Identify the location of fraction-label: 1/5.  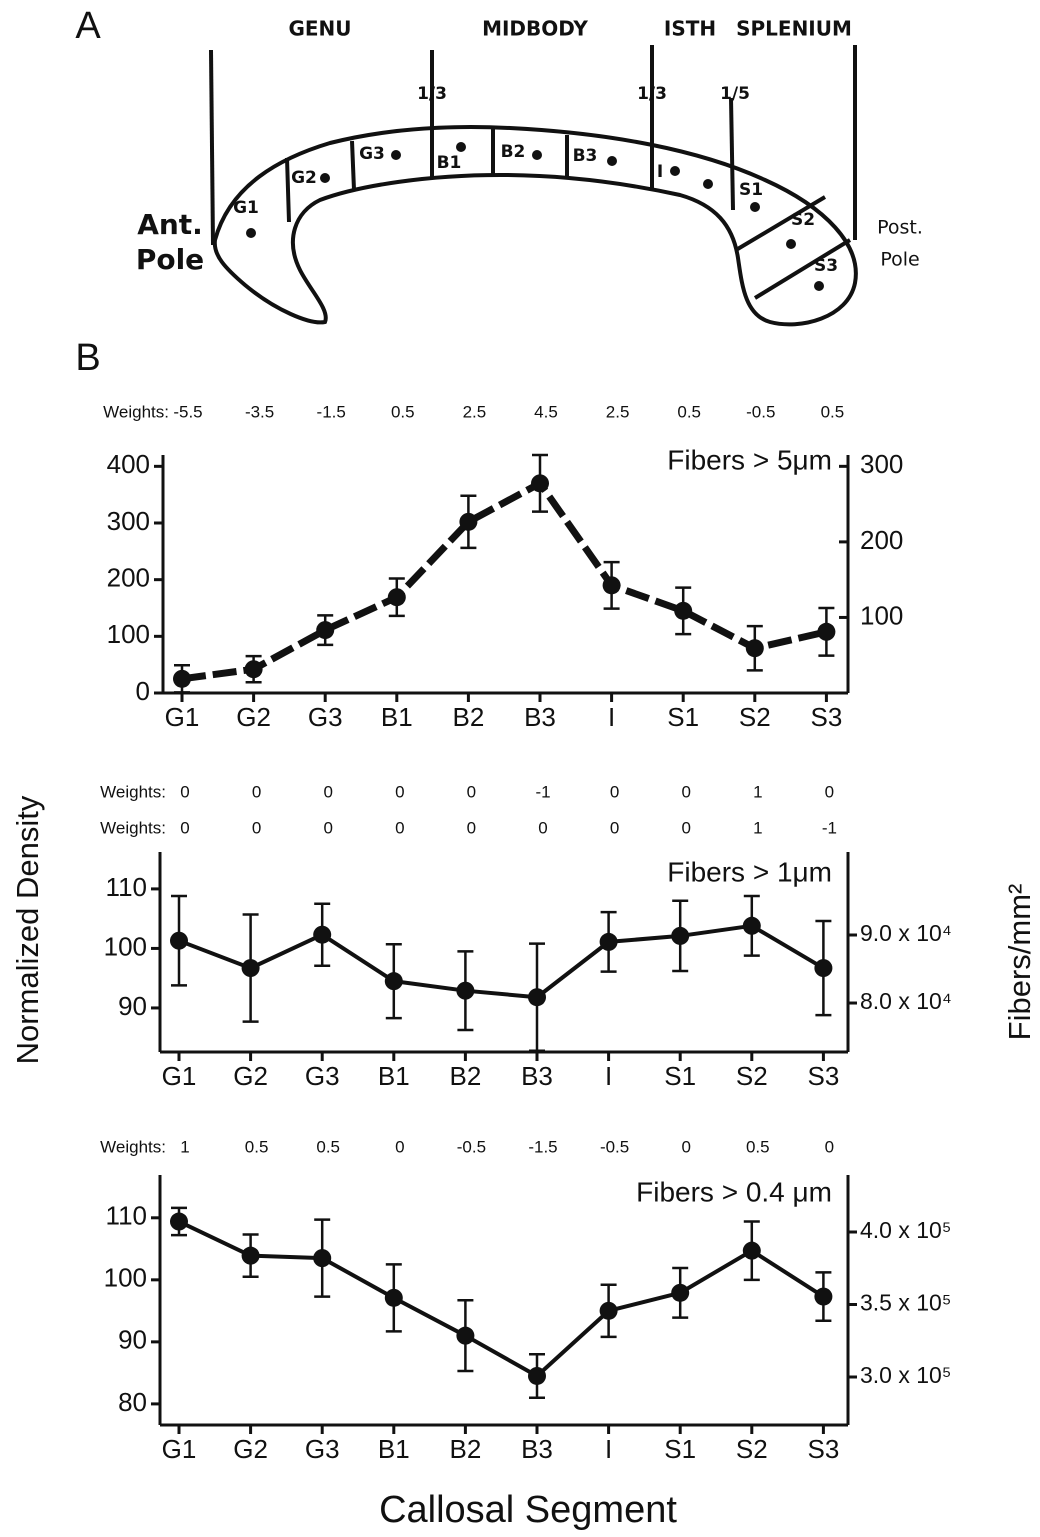
(735, 94).